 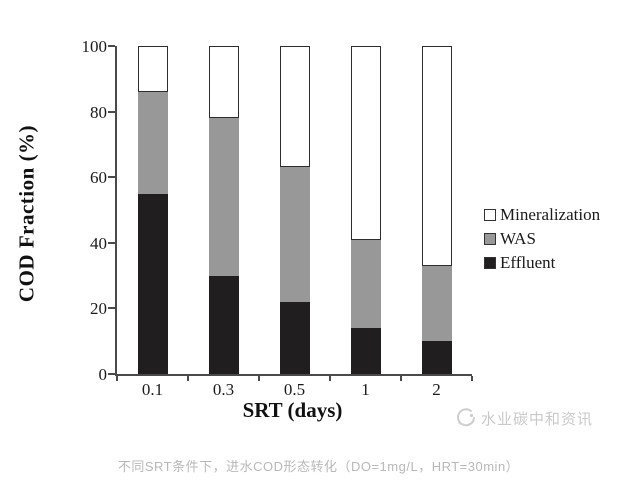 What do you see at coordinates (466, 417) in the screenshot?
I see `water-logo-icon` at bounding box center [466, 417].